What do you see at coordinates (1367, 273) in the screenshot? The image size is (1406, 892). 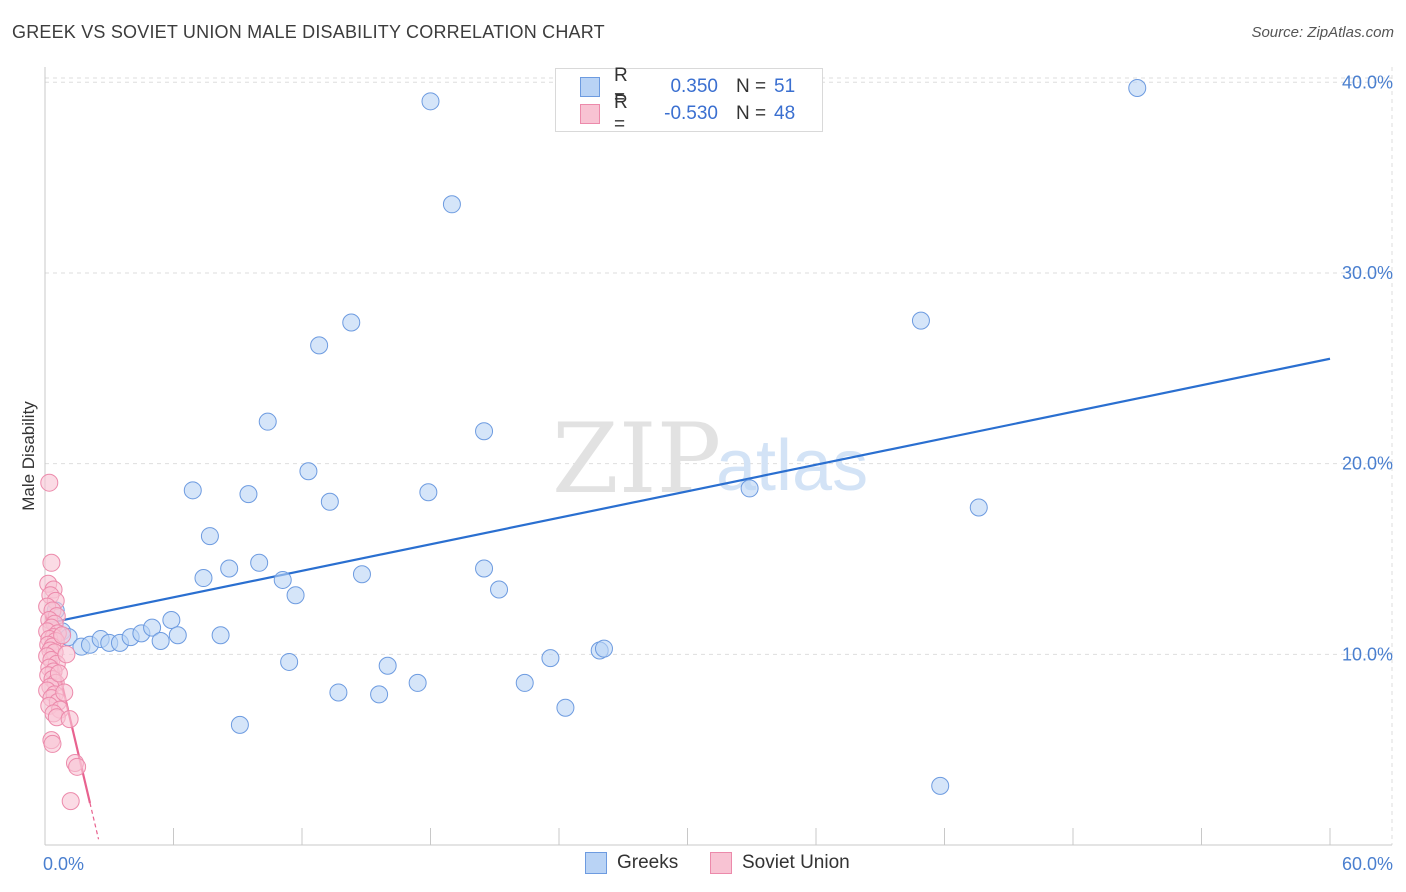 I see `y-tick-label: 30.0%` at bounding box center [1367, 273].